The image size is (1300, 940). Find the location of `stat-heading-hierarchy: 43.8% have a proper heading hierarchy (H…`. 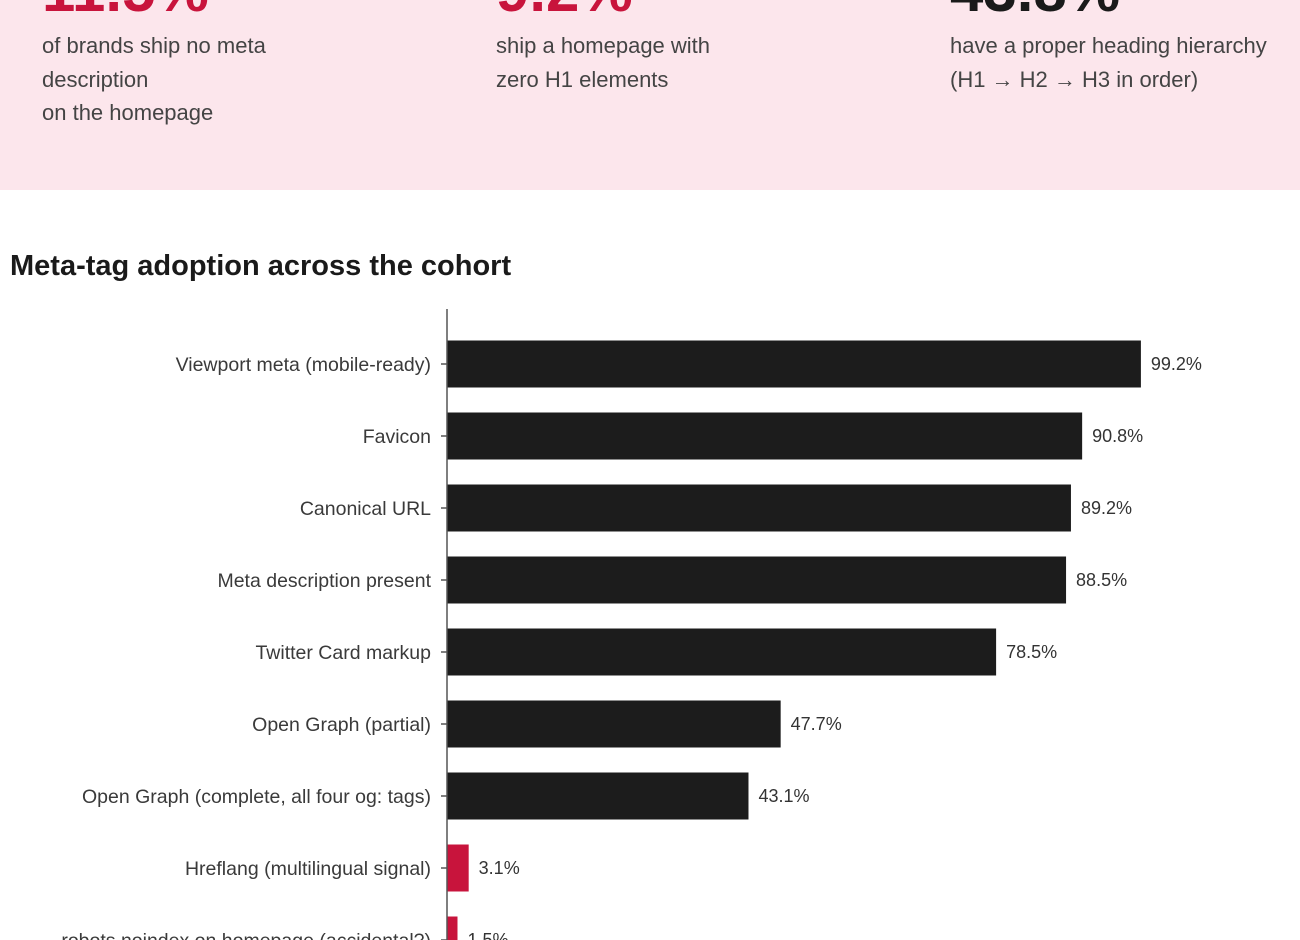

stat-heading-hierarchy: 43.8% have a proper heading hierarchy (H… is located at coordinates (1108, 48).